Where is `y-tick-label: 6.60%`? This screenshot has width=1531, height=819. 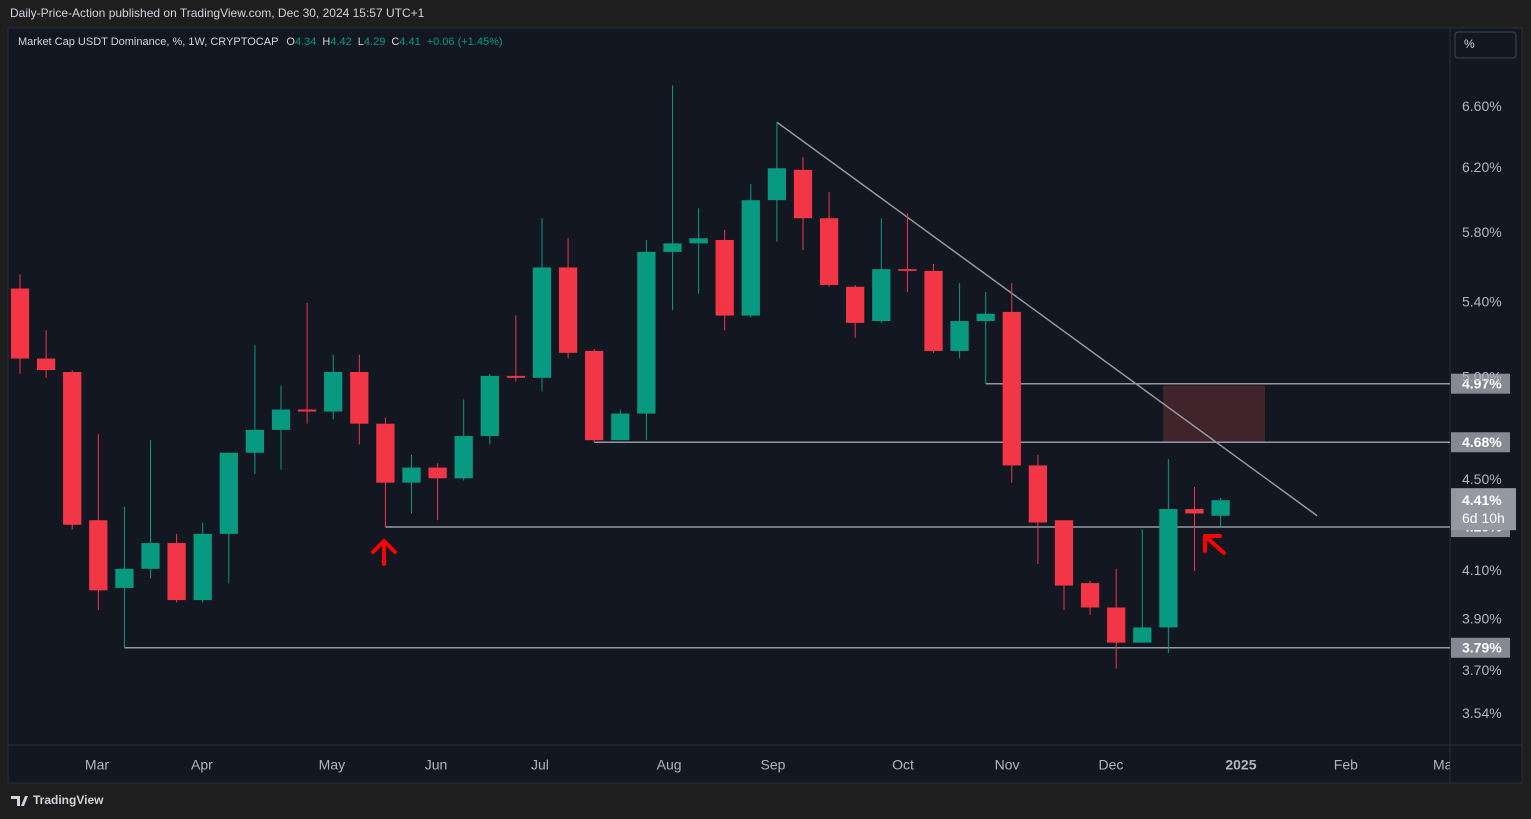 y-tick-label: 6.60% is located at coordinates (1482, 106).